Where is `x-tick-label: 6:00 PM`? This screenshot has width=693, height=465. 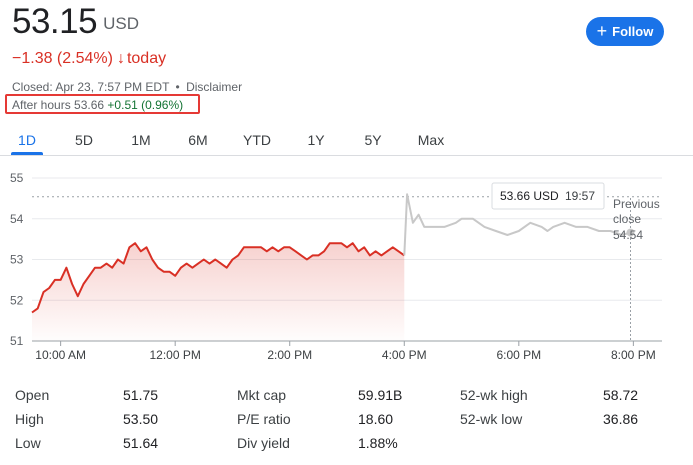 x-tick-label: 6:00 PM is located at coordinates (518, 355).